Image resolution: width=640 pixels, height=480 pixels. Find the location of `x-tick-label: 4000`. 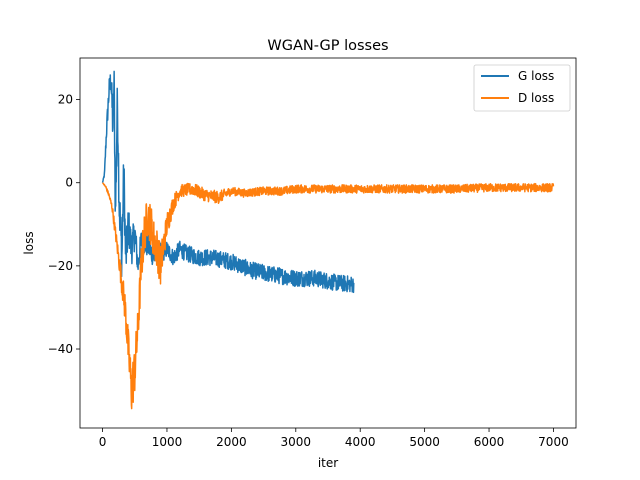

x-tick-label: 4000 is located at coordinates (360, 442).